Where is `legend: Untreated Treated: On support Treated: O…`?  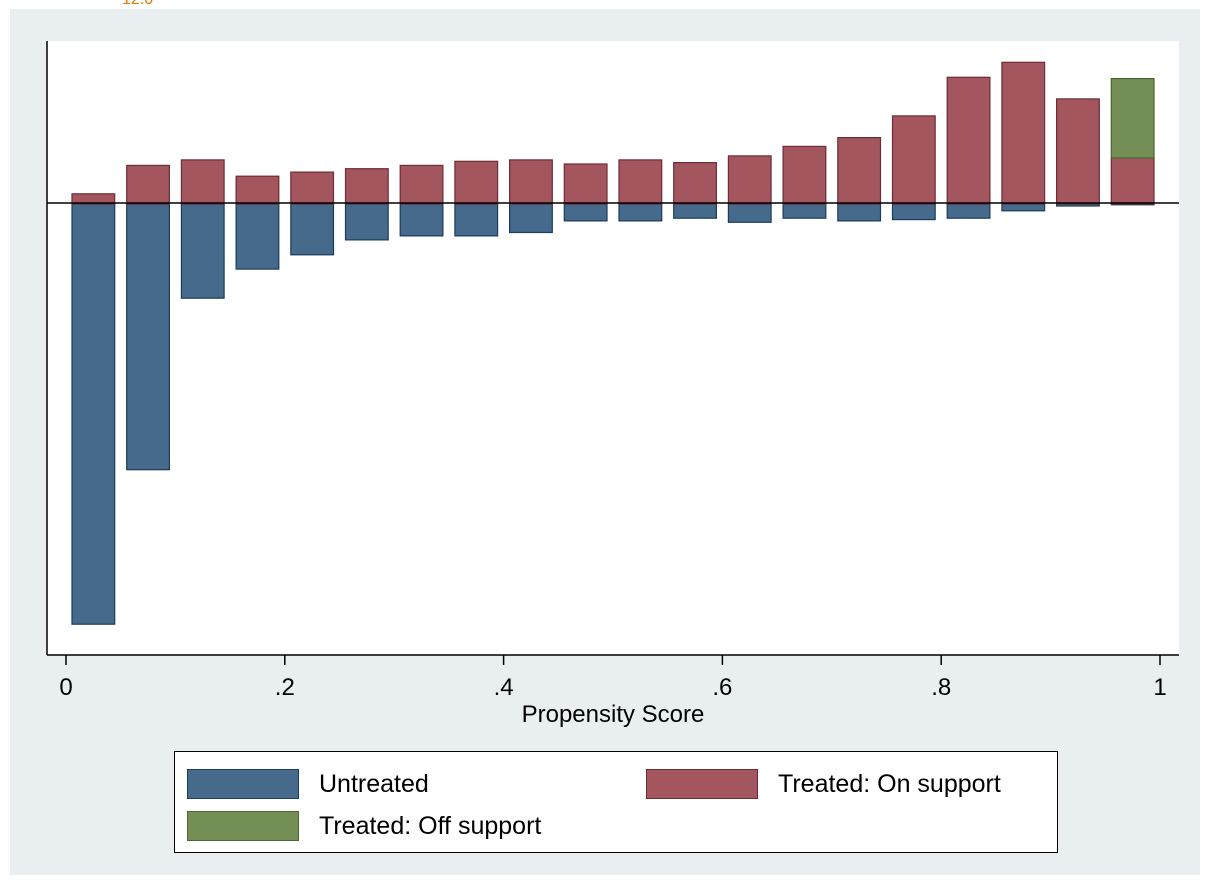 legend: Untreated Treated: On support Treated: O… is located at coordinates (616, 802).